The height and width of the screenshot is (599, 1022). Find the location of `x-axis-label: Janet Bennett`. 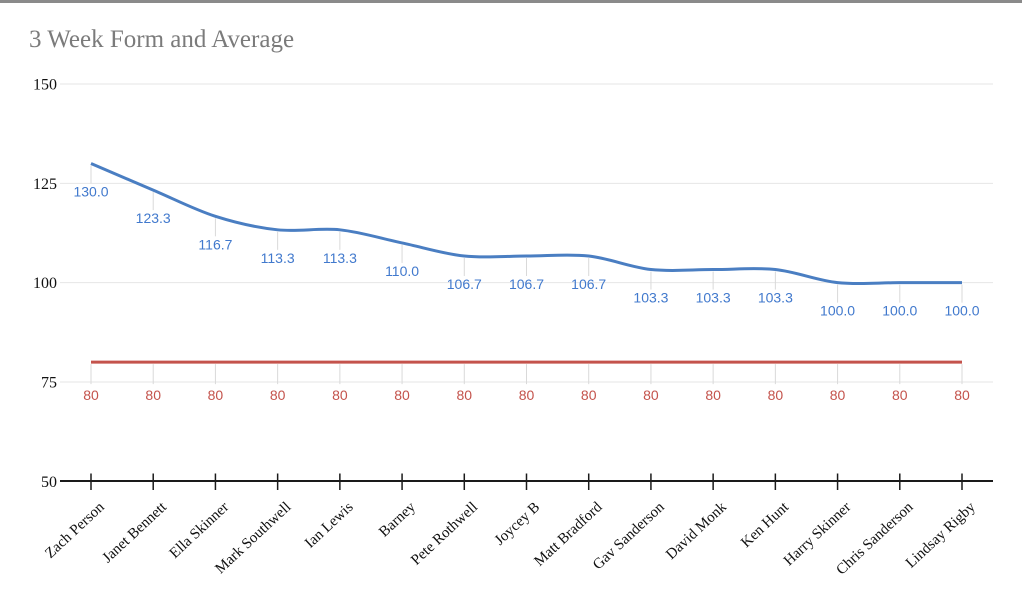

x-axis-label: Janet Bennett is located at coordinates (135, 533).